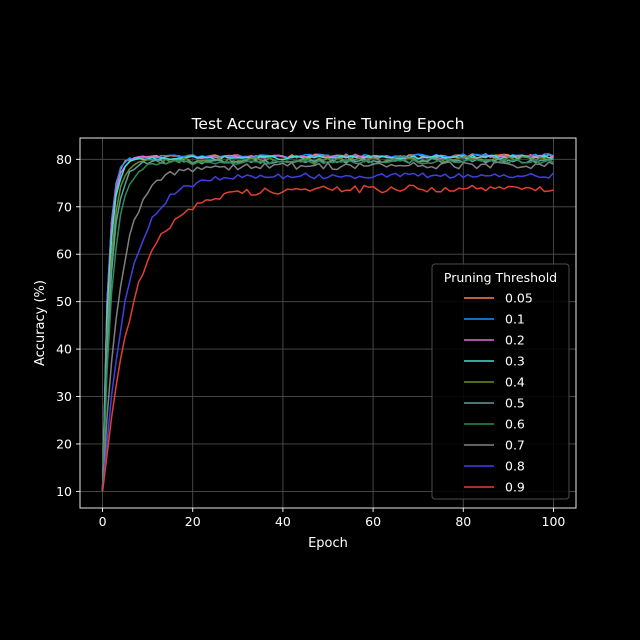 The height and width of the screenshot is (640, 640). Describe the element at coordinates (373, 521) in the screenshot. I see `x-tick-label: 60` at that location.